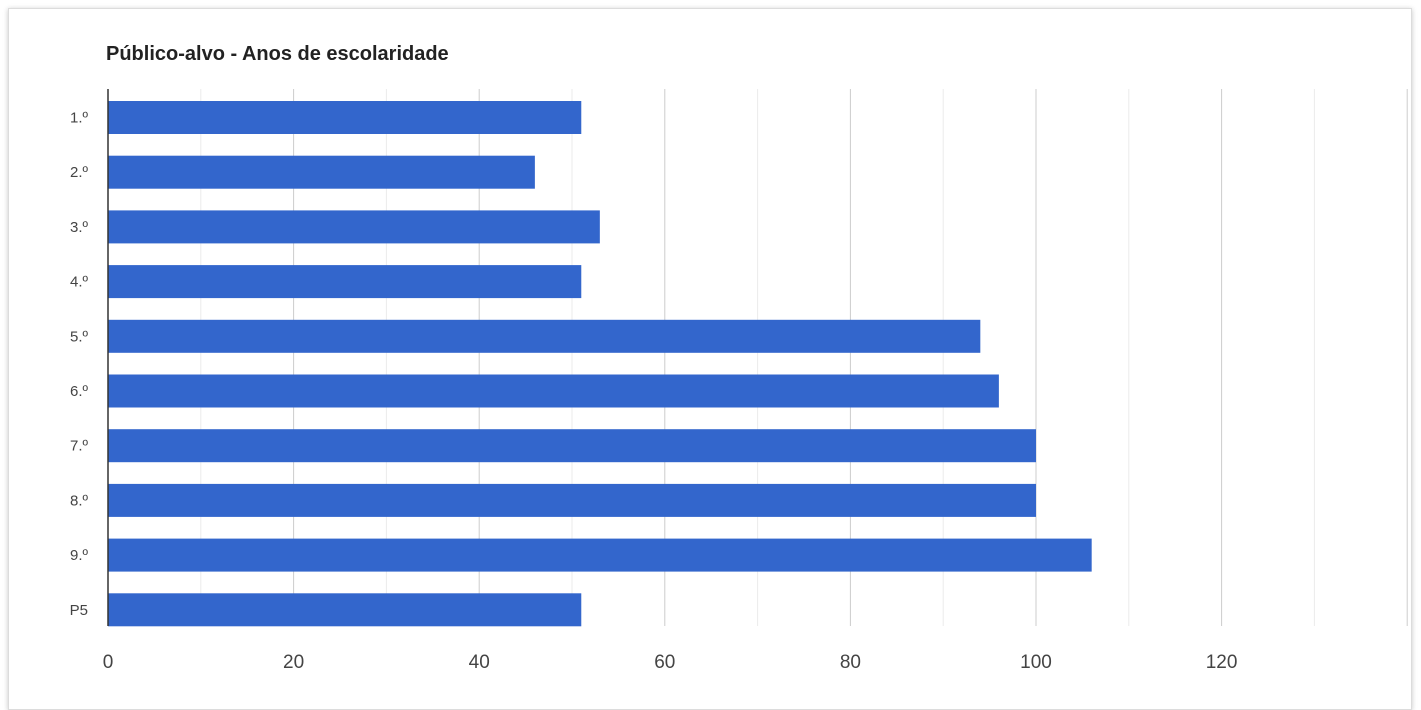  I want to click on y-tick-label: 2.º, so click(79, 172).